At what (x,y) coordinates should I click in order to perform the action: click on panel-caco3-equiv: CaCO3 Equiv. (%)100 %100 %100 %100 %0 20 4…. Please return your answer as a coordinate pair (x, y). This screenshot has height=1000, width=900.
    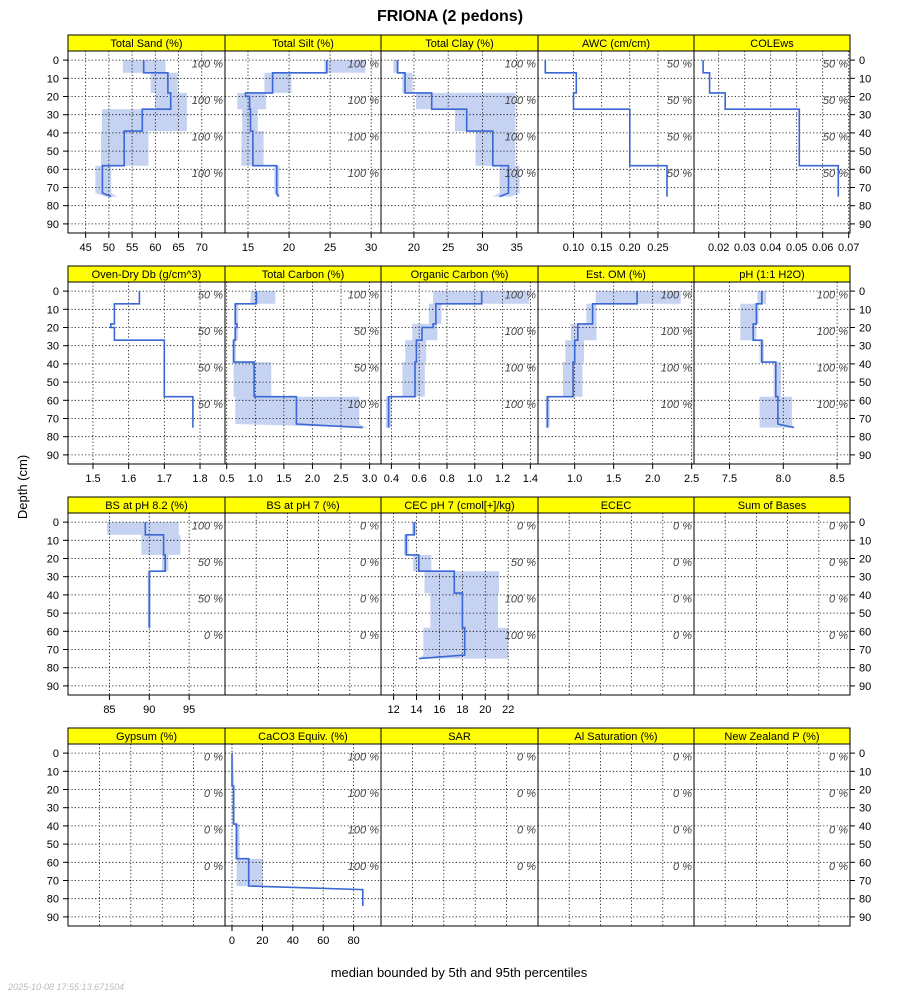
    Looking at the image, I should click on (303, 837).